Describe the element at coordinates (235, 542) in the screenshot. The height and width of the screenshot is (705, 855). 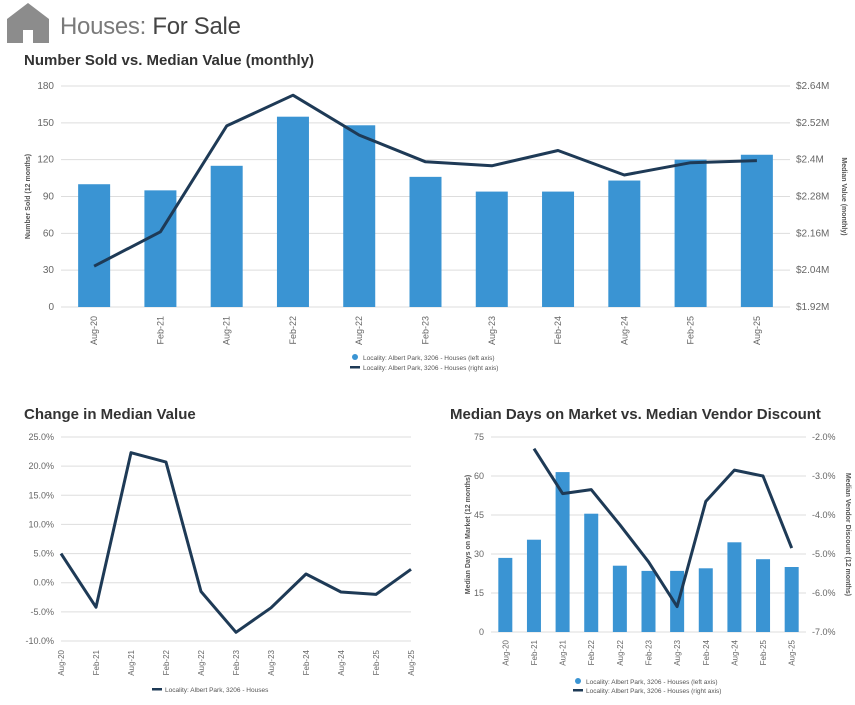
I see `chart2-series-line` at that location.